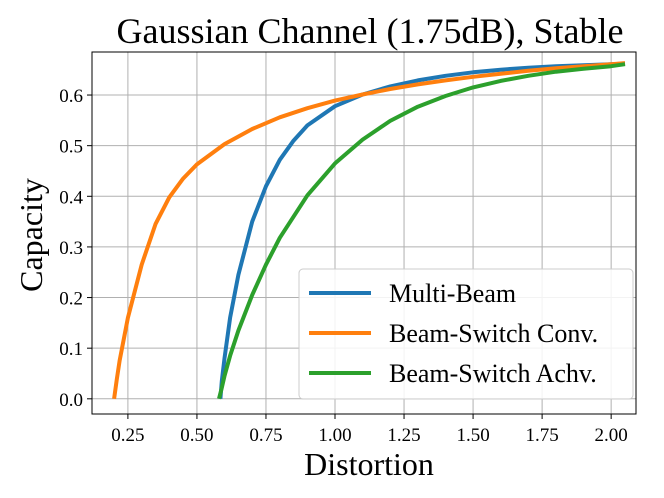 This screenshot has height=498, width=664. What do you see at coordinates (265, 435) in the screenshot?
I see `x-tick-label: 0.75` at bounding box center [265, 435].